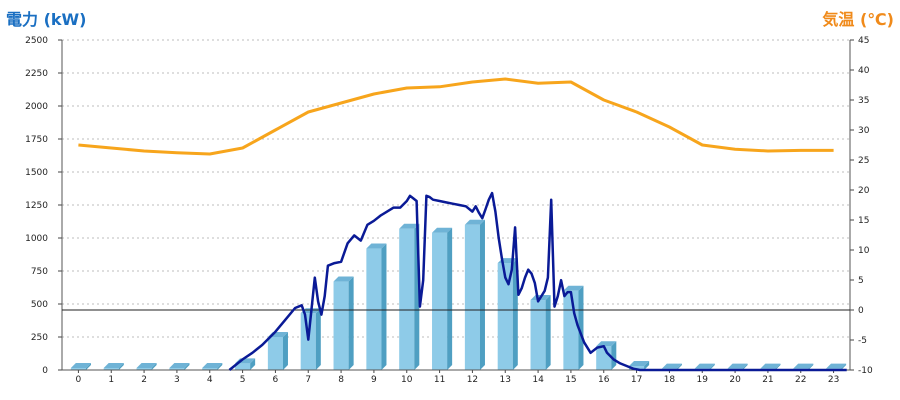  What do you see at coordinates (36, 206) in the screenshot?
I see `y-left-tick-label: 1250` at bounding box center [36, 206].